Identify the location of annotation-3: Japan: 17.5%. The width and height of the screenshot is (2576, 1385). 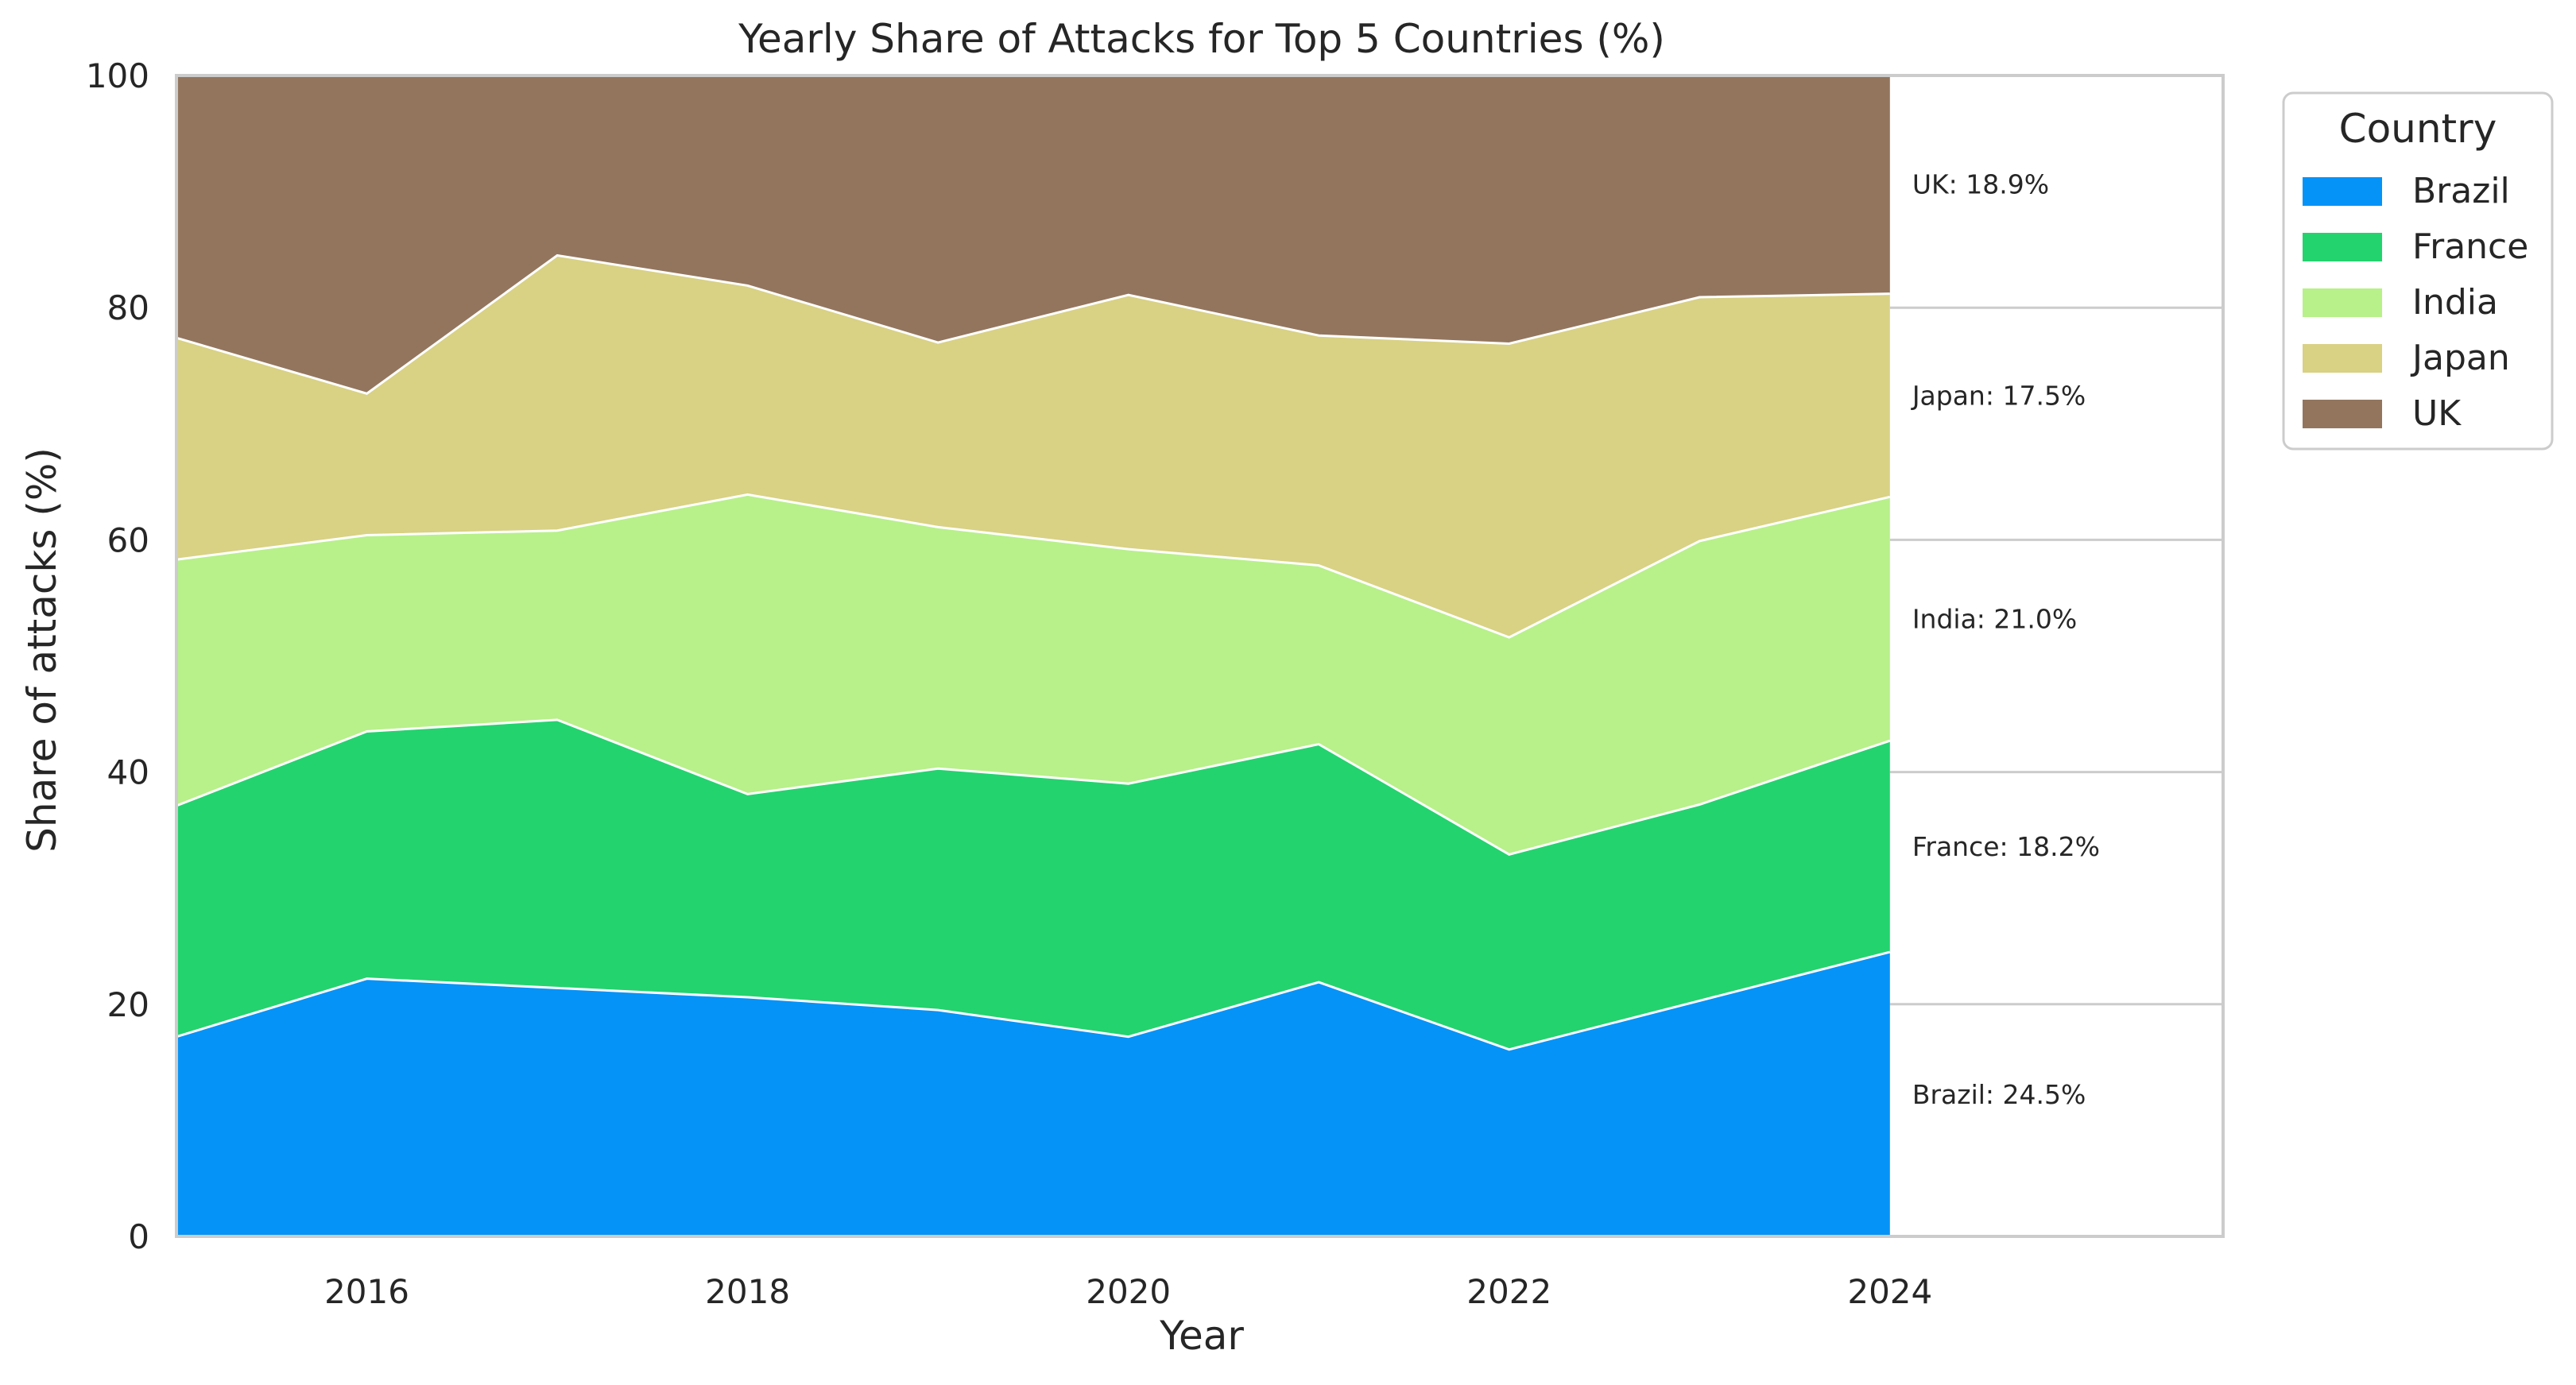
(1998, 396).